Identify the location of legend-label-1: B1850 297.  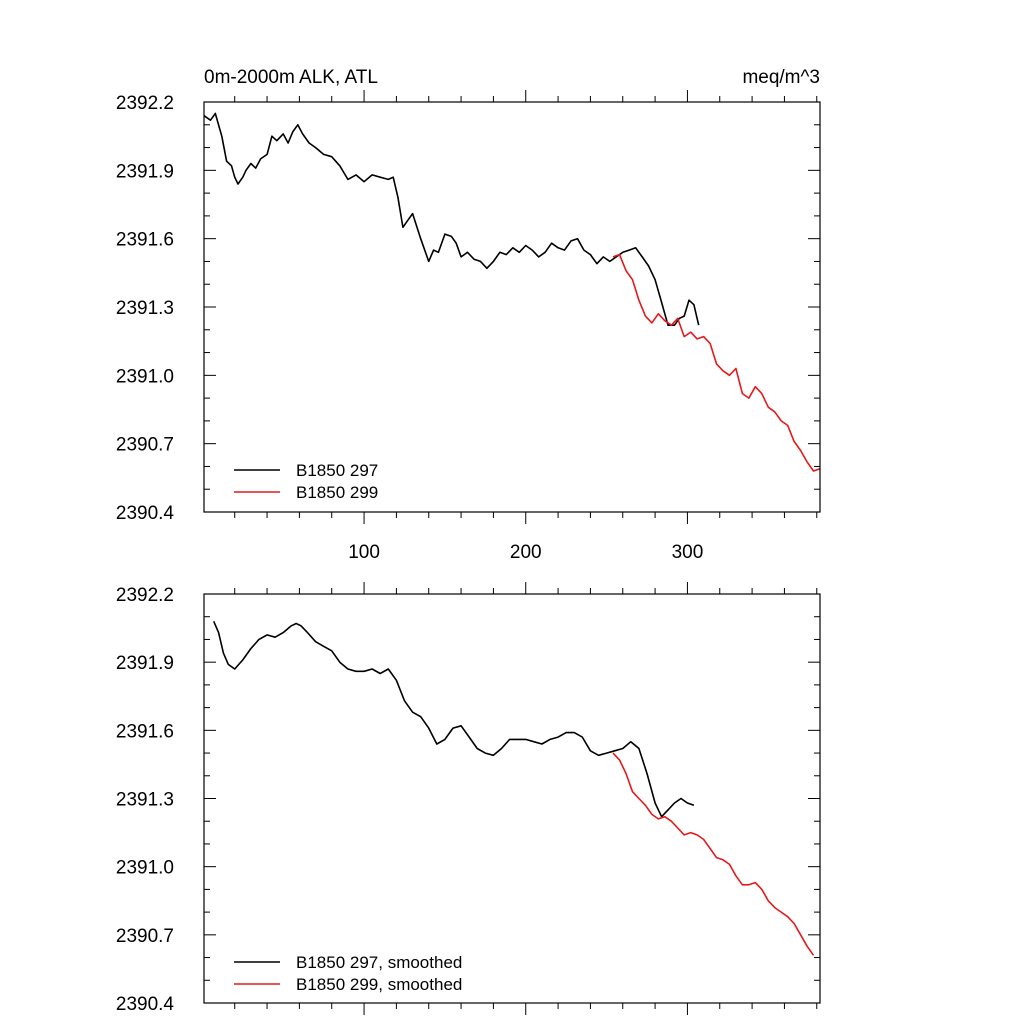
(337, 470).